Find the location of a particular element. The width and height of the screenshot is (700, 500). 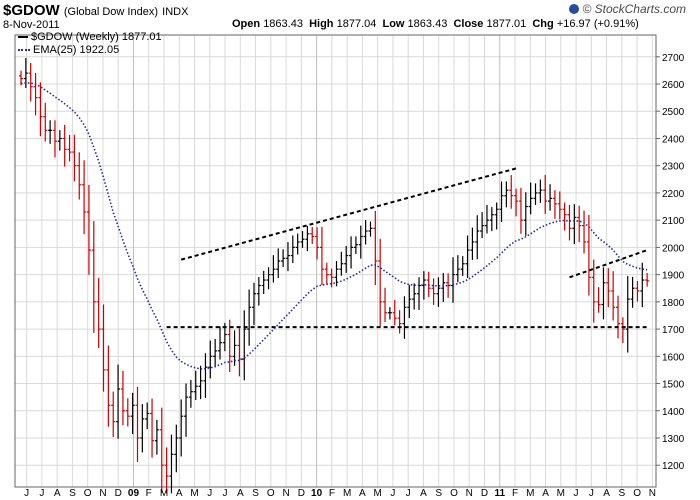

legend-item-price: $GDOW (Weekly) 1877.01 is located at coordinates (90, 37).